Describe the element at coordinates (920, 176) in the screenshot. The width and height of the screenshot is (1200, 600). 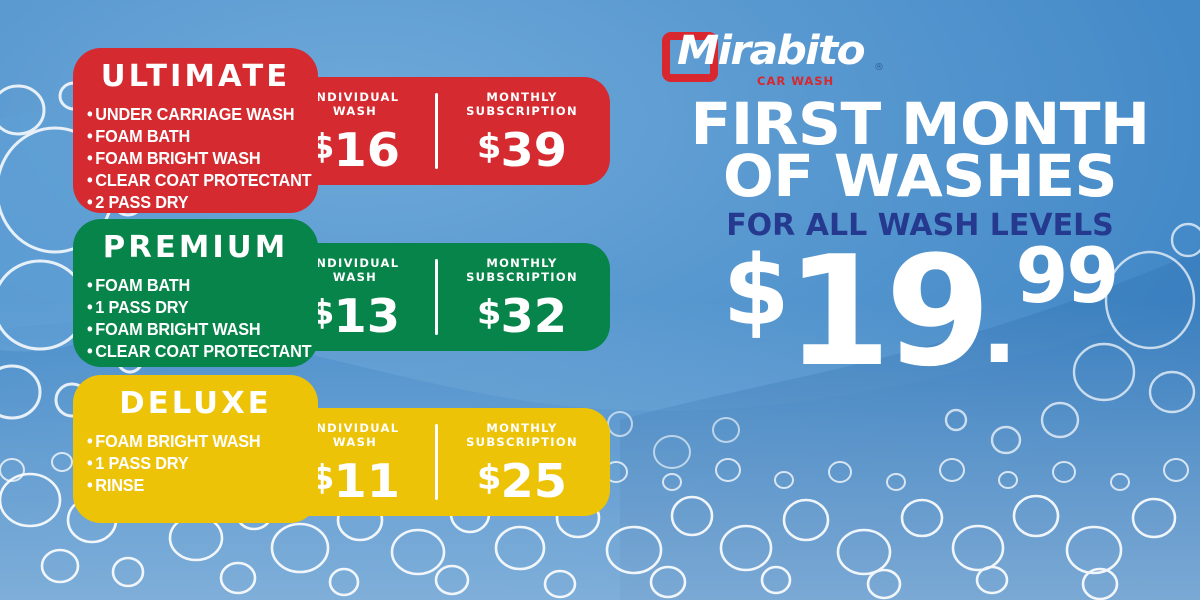
I see `headline-line-2: OF WASHES` at that location.